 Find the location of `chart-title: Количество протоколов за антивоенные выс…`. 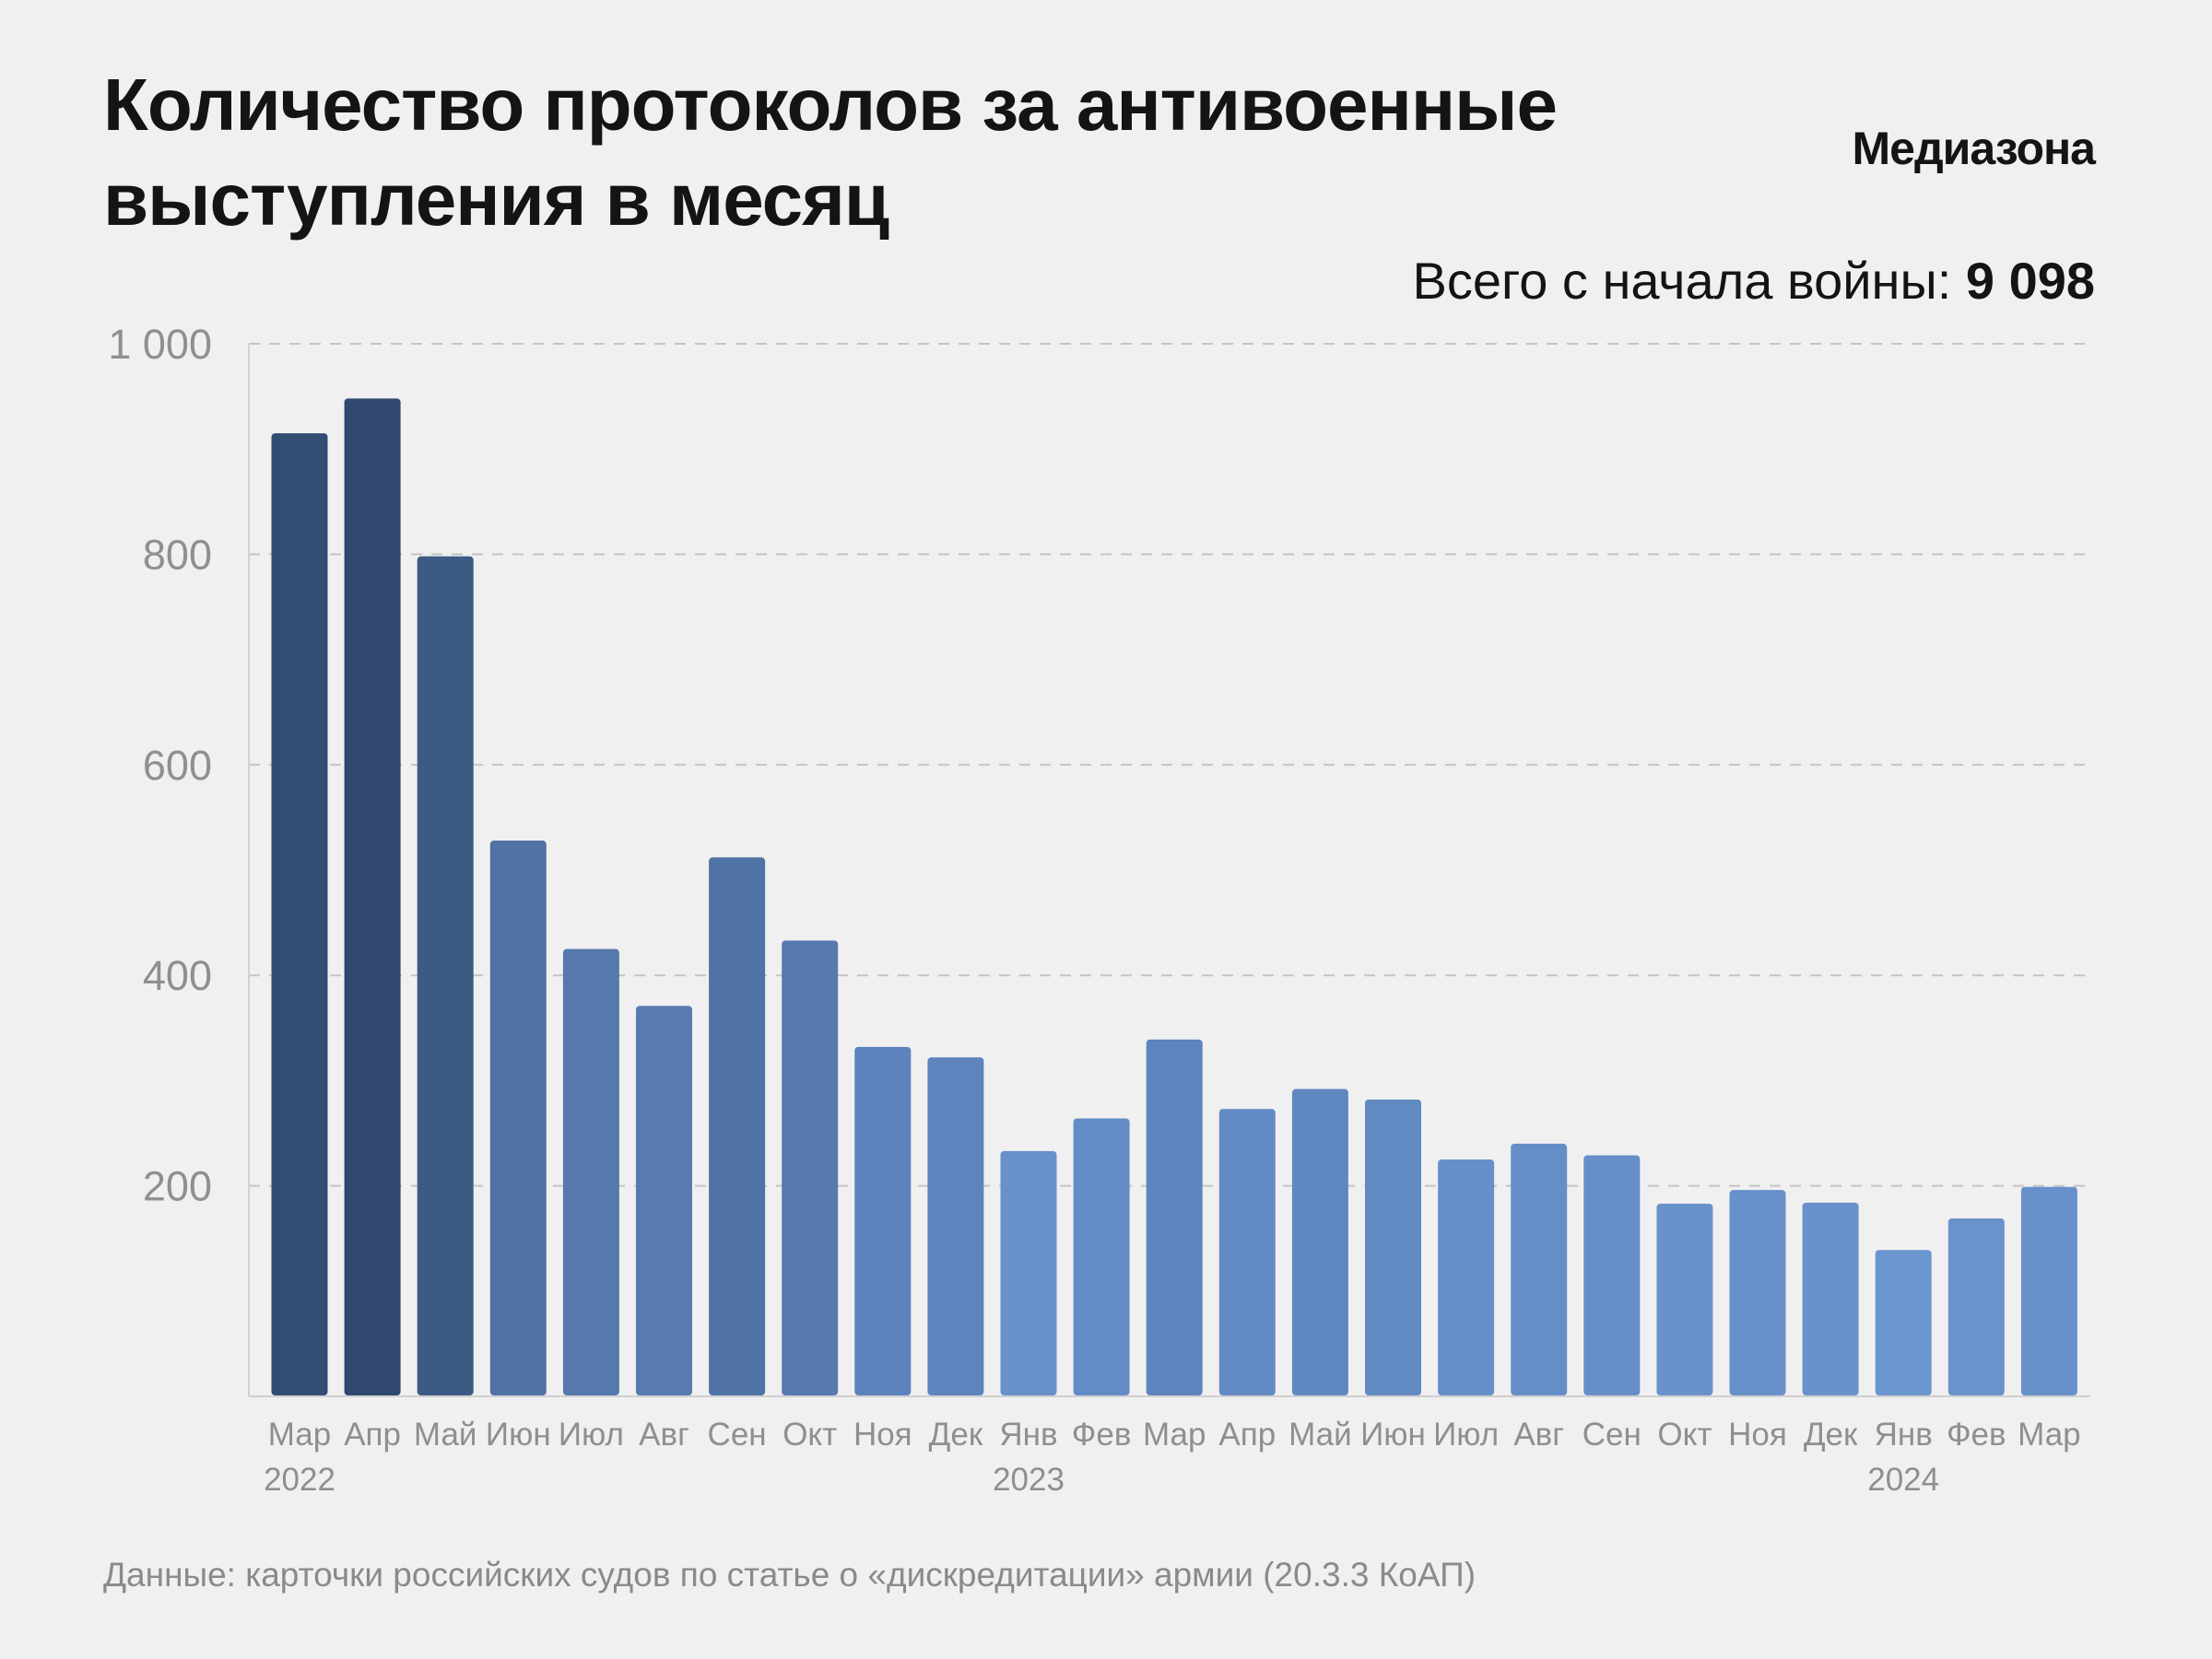

chart-title: Количество протоколов за антивоенные выс… is located at coordinates (830, 152).